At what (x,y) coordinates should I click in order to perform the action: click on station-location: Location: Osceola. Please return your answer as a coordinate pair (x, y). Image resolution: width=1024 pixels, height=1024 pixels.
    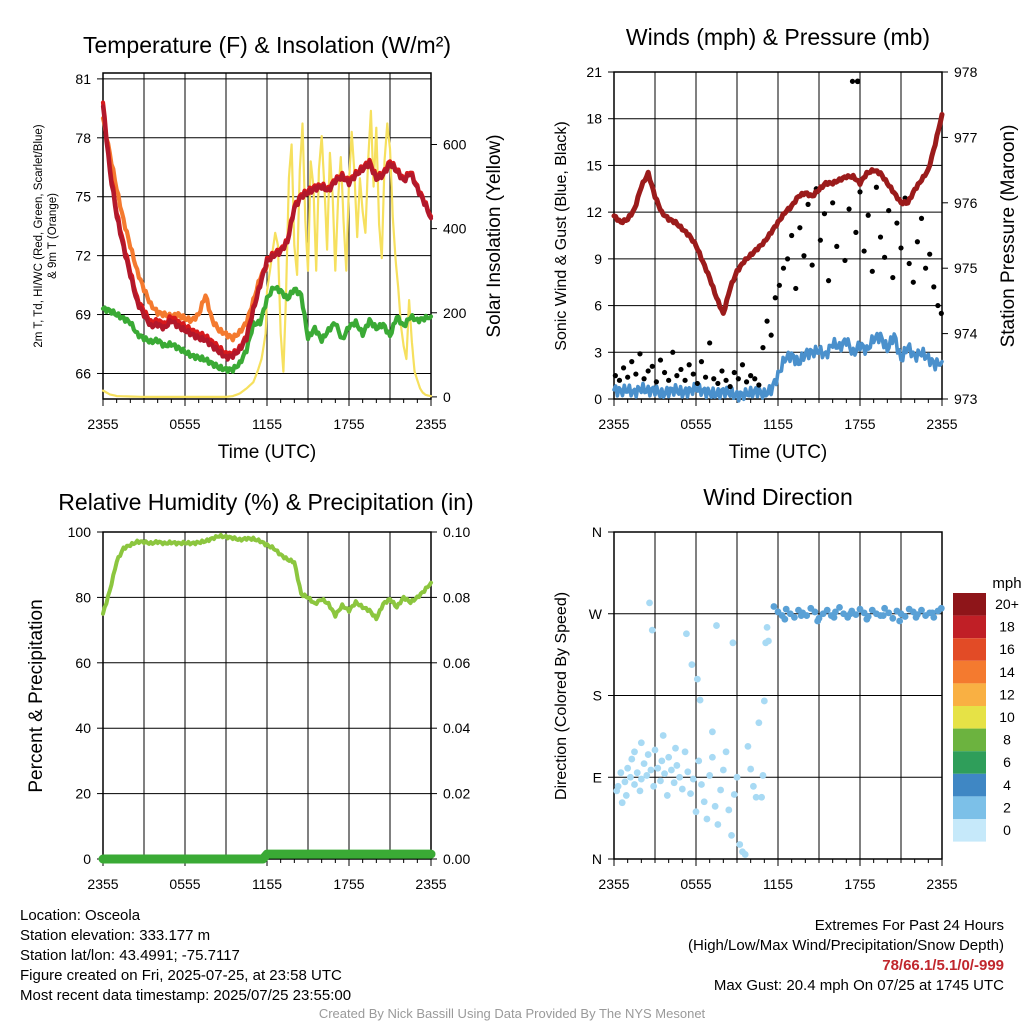
    Looking at the image, I should click on (80, 915).